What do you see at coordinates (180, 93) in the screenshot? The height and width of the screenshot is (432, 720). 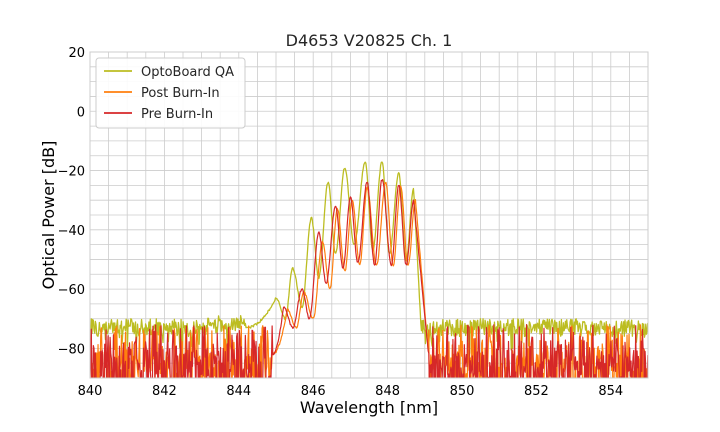 I see `legend-label-post-burn-in: Post Burn-In` at bounding box center [180, 93].